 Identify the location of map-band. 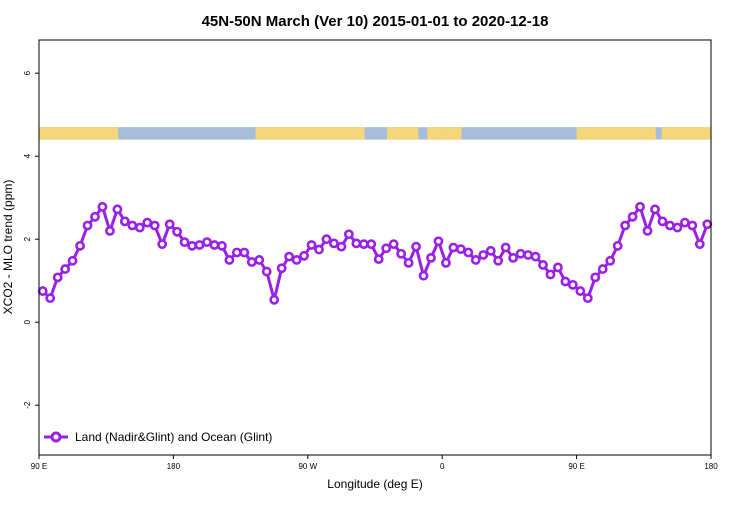
(375, 133).